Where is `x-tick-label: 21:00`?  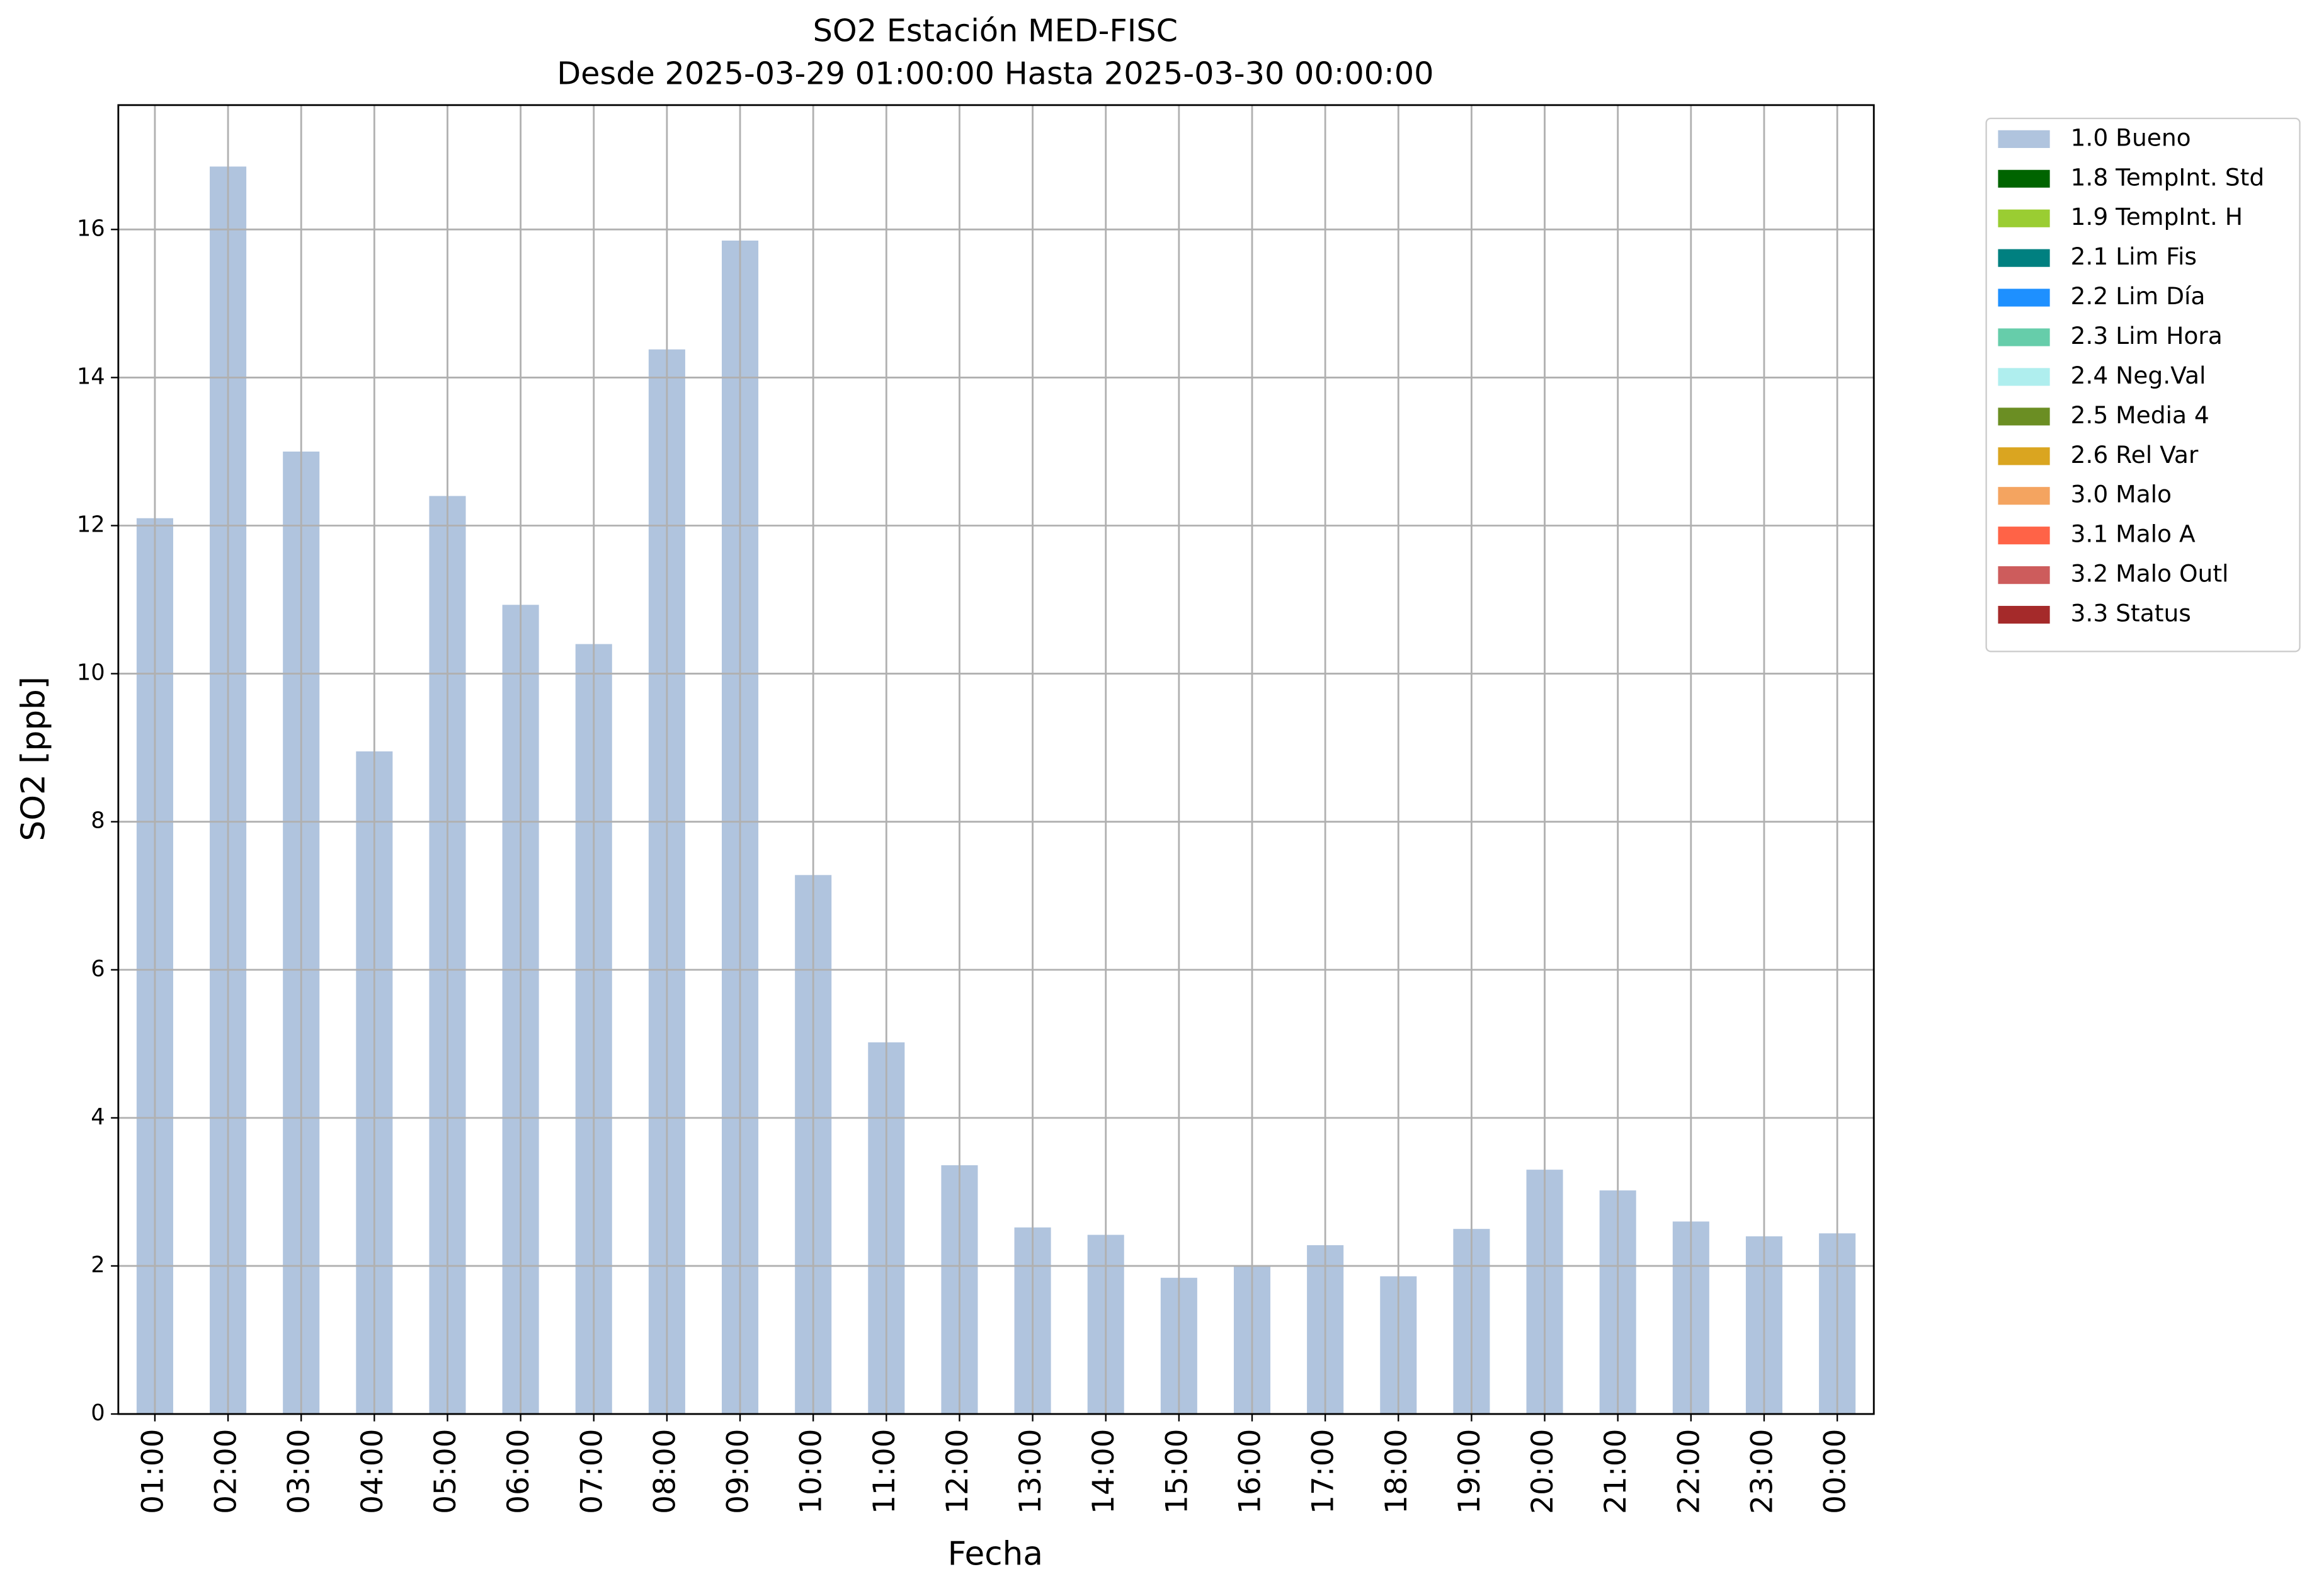
x-tick-label: 21:00 is located at coordinates (1615, 1471).